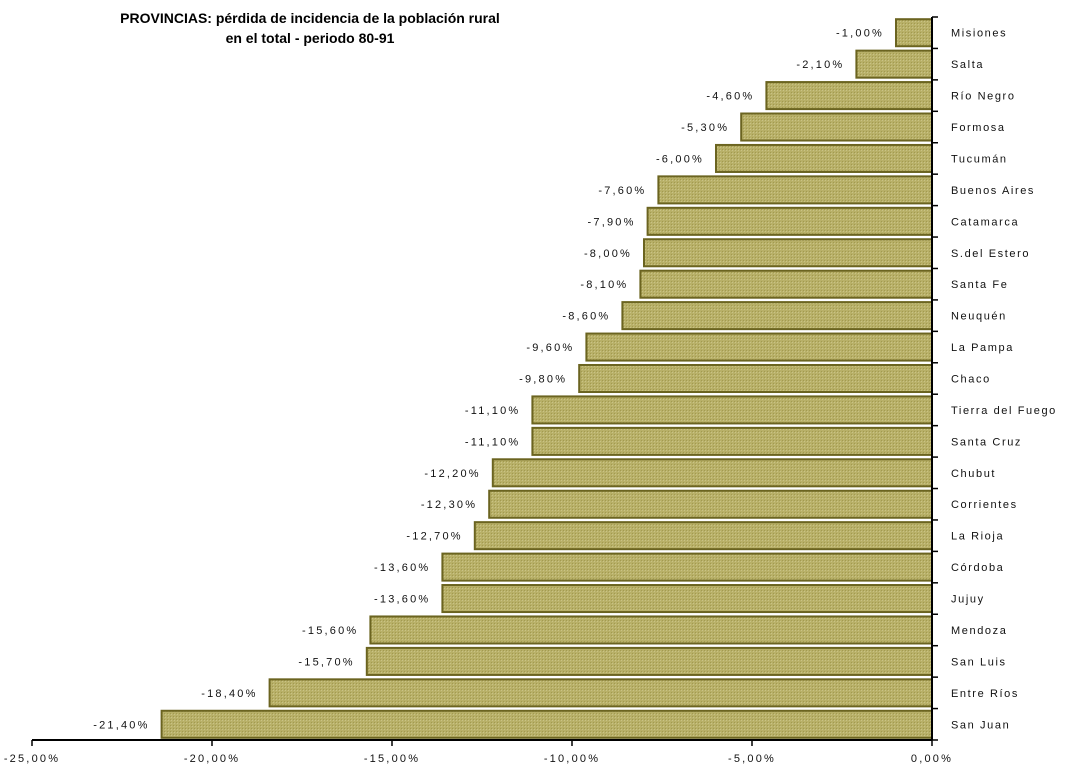  What do you see at coordinates (979, 159) in the screenshot?
I see `category-label: Tucumán` at bounding box center [979, 159].